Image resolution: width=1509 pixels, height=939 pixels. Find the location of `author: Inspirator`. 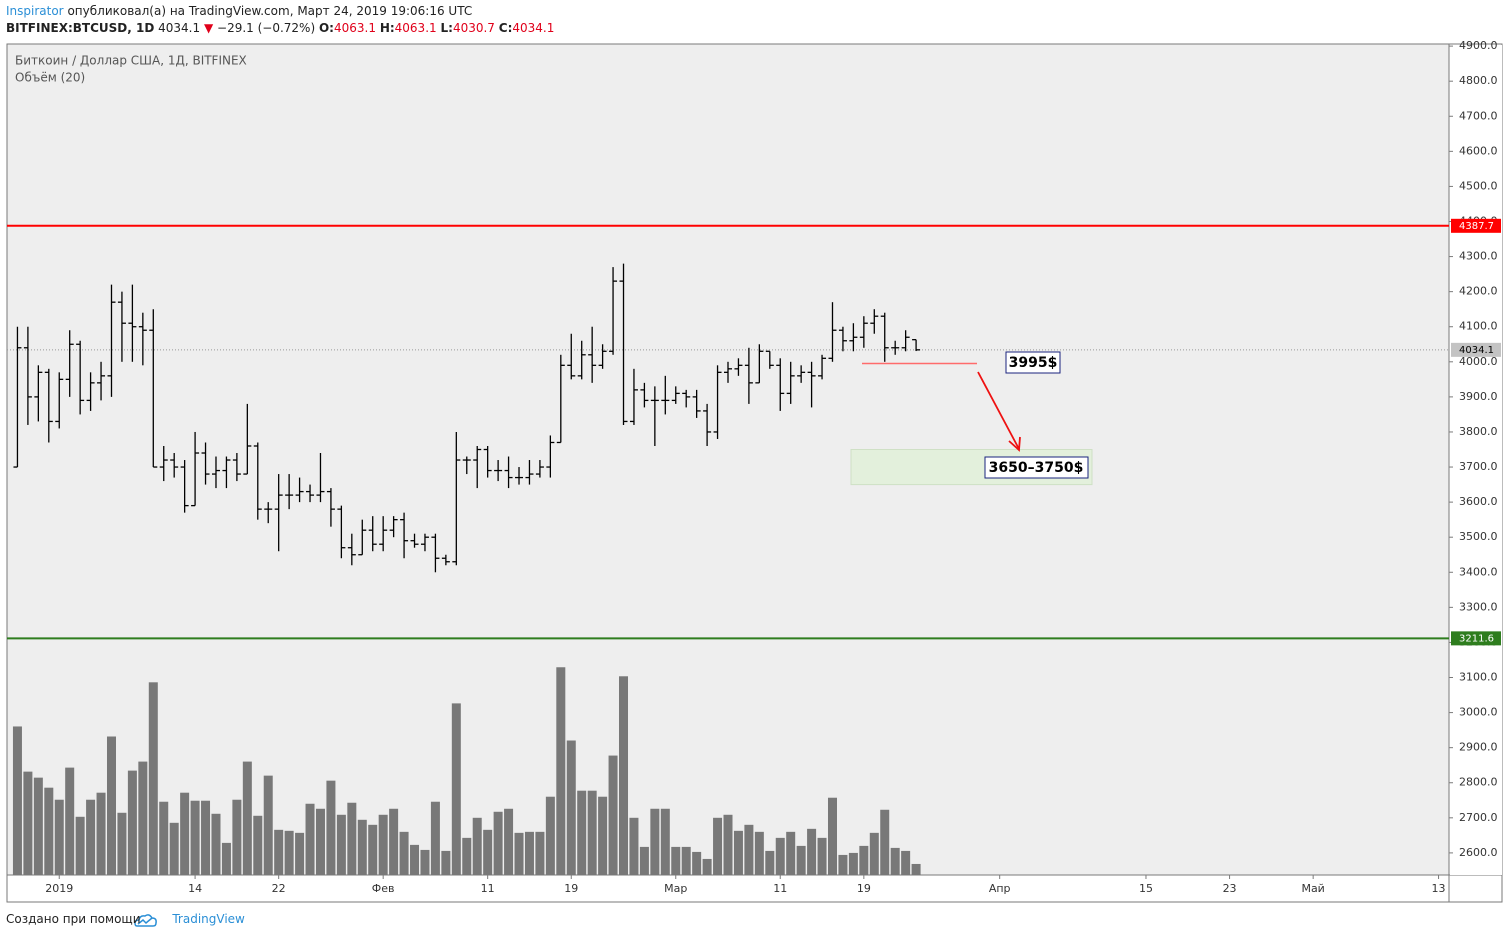

author: Inspirator is located at coordinates (35, 11).